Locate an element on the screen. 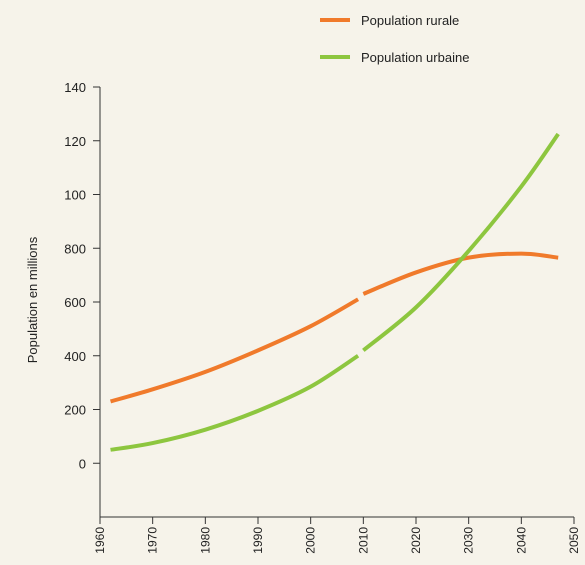 The width and height of the screenshot is (585, 565). x-tick-label: 2030 is located at coordinates (469, 540).